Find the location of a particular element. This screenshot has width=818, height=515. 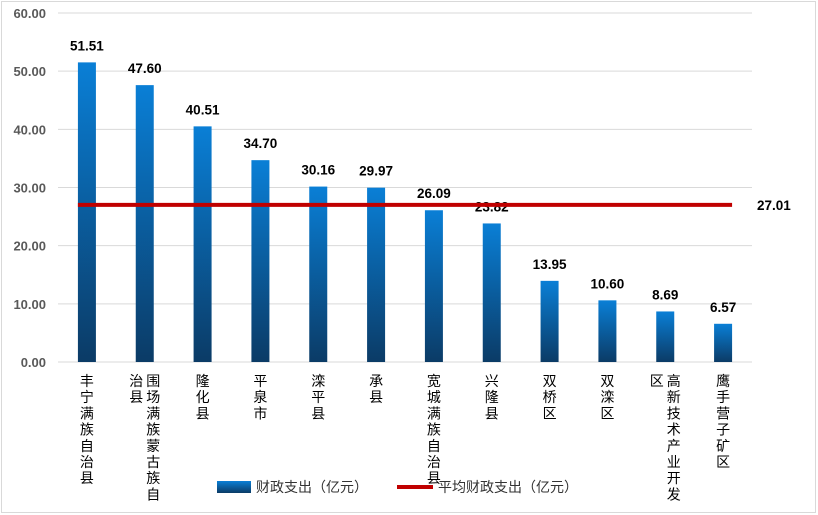

x-category-text: 围场满族蒙古族自 is located at coordinates (153, 438).